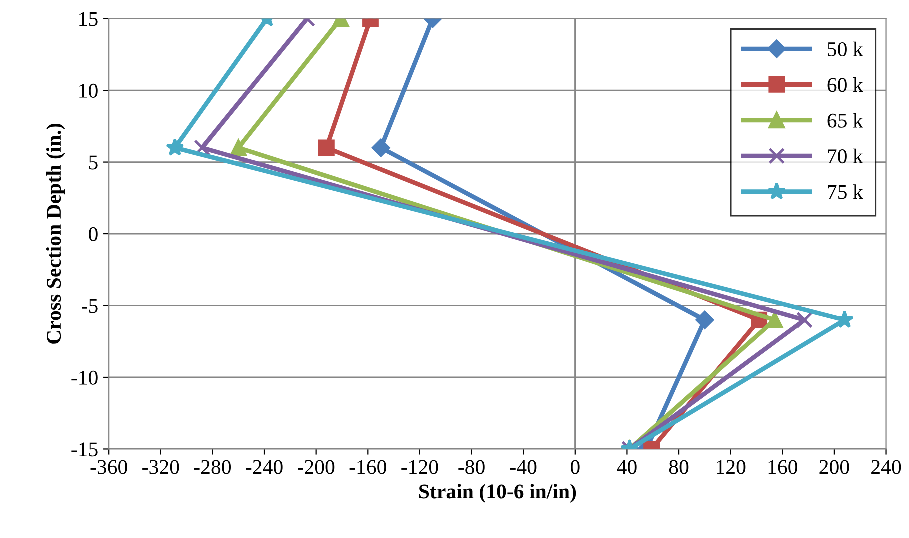  Describe the element at coordinates (887, 467) in the screenshot. I see `x-tick-label: 240` at that location.